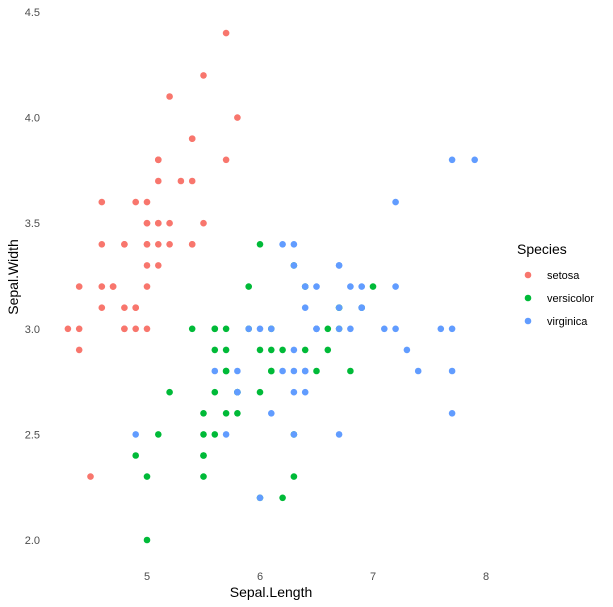  Describe the element at coordinates (32, 330) in the screenshot. I see `y-tick-label: 3.0` at that location.